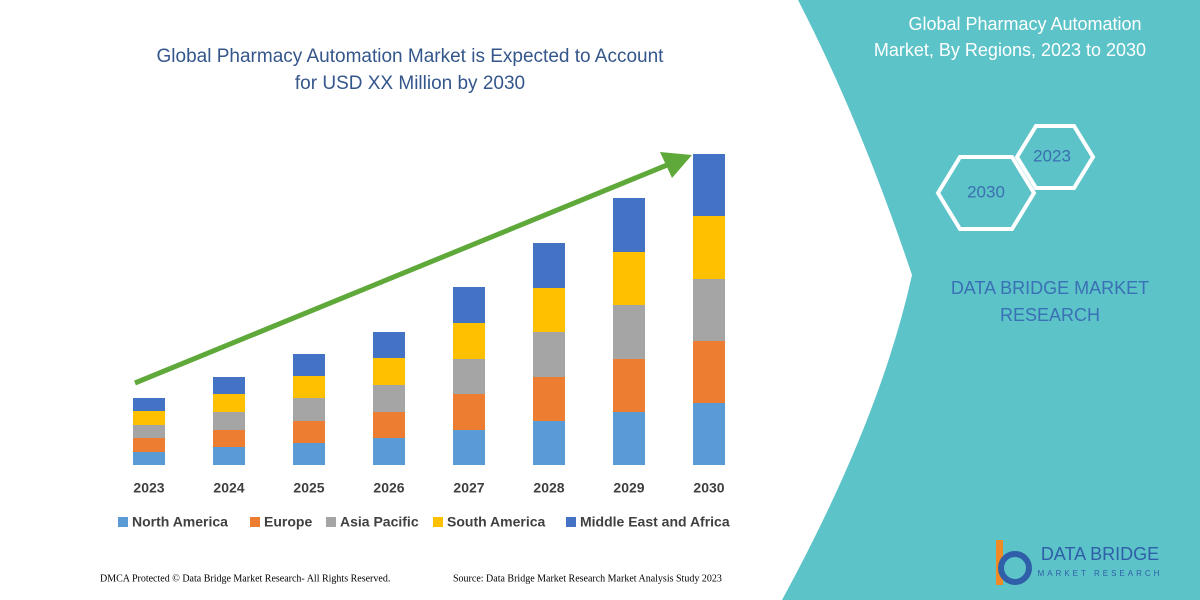 This screenshot has height=600, width=1200. Describe the element at coordinates (496, 522) in the screenshot. I see `legend-label: South America` at that location.